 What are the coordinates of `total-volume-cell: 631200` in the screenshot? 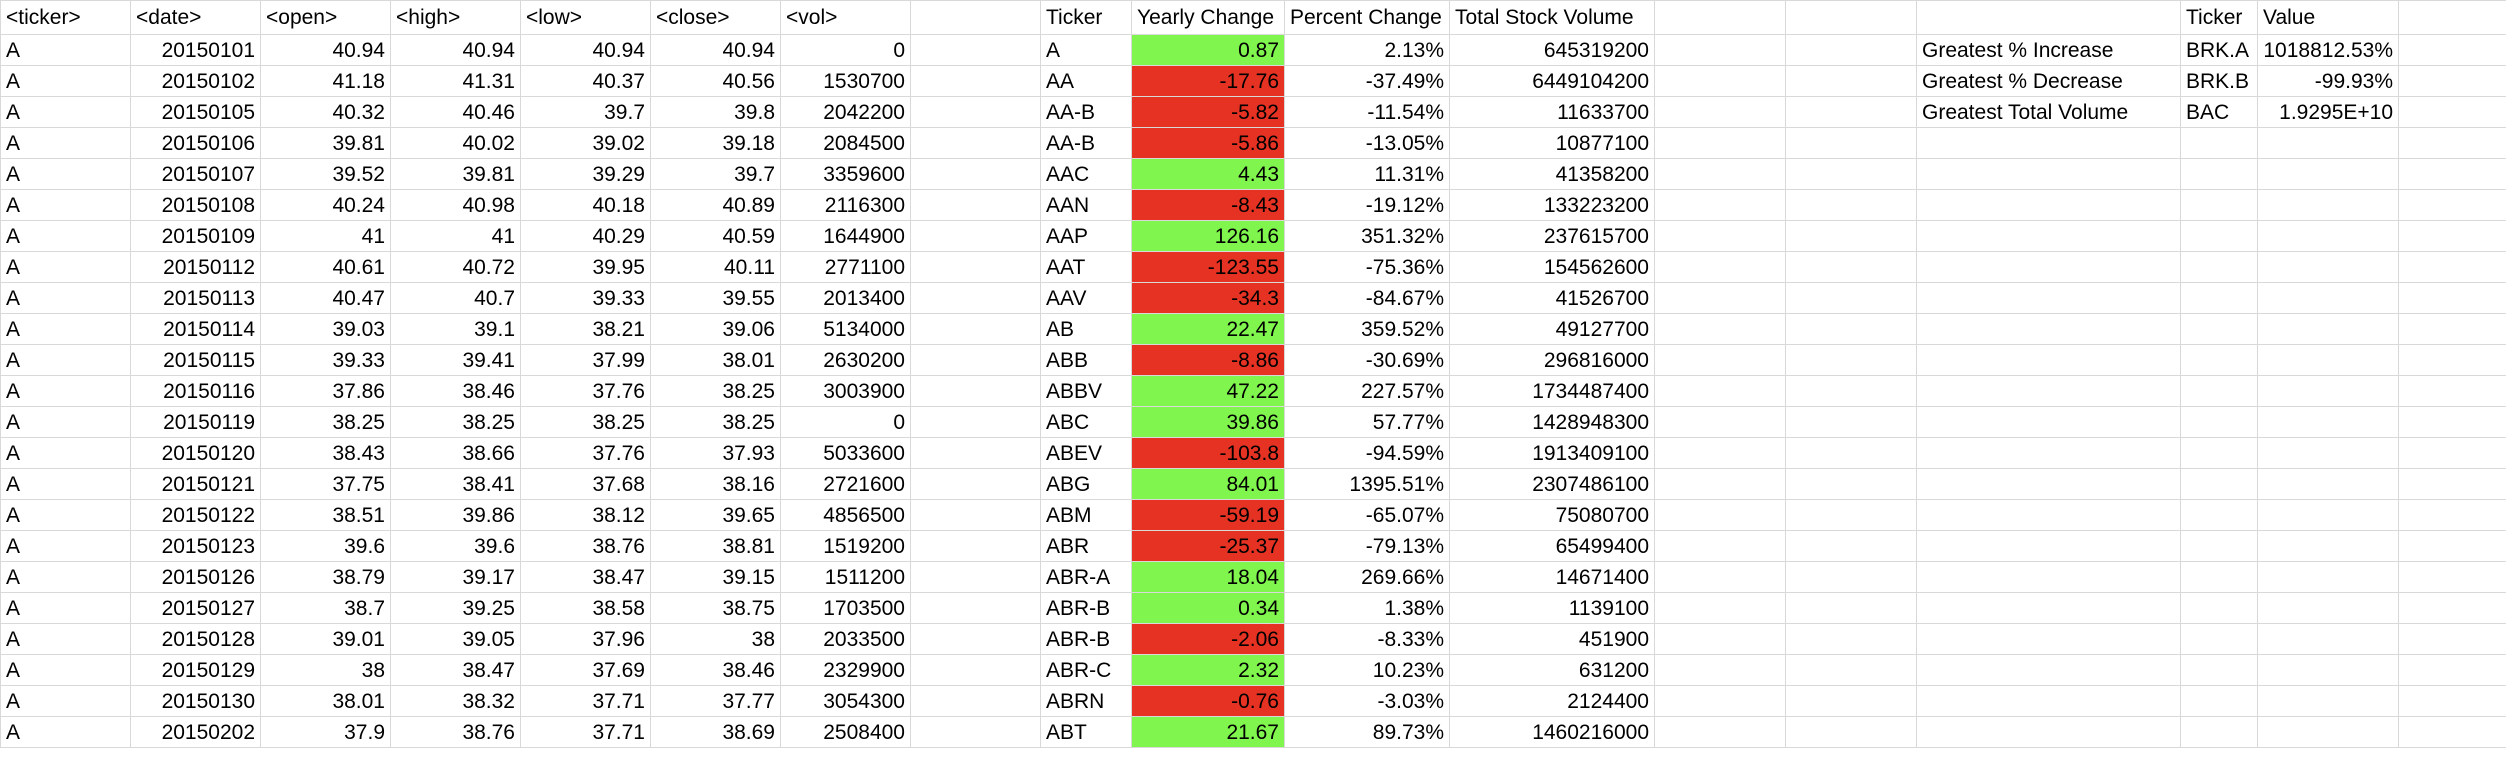 It's located at (1552, 670).